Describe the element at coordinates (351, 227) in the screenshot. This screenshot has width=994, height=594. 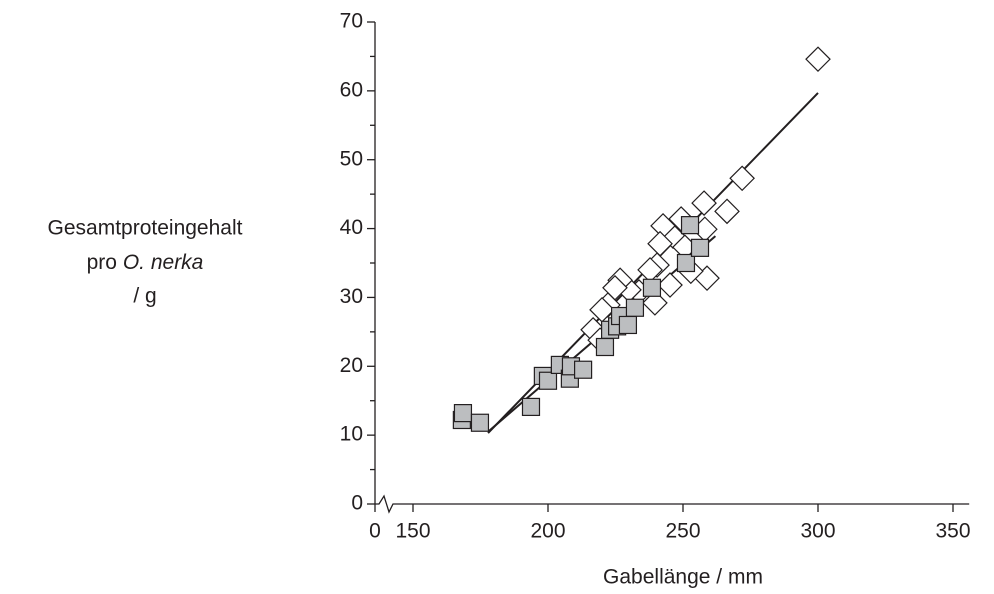
I see `y-tick-label: 40` at that location.